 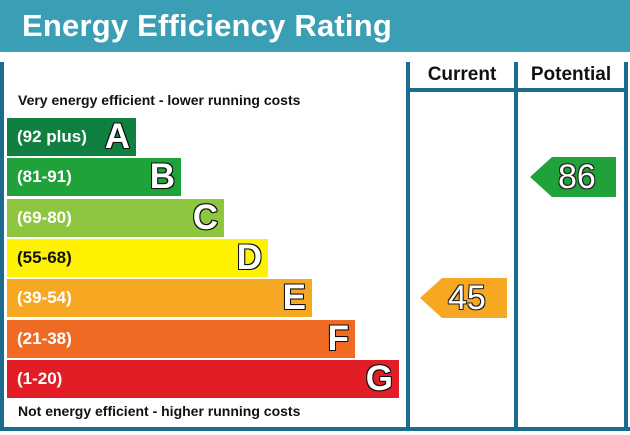 What do you see at coordinates (205, 217) in the screenshot?
I see `band-letter: C` at bounding box center [205, 217].